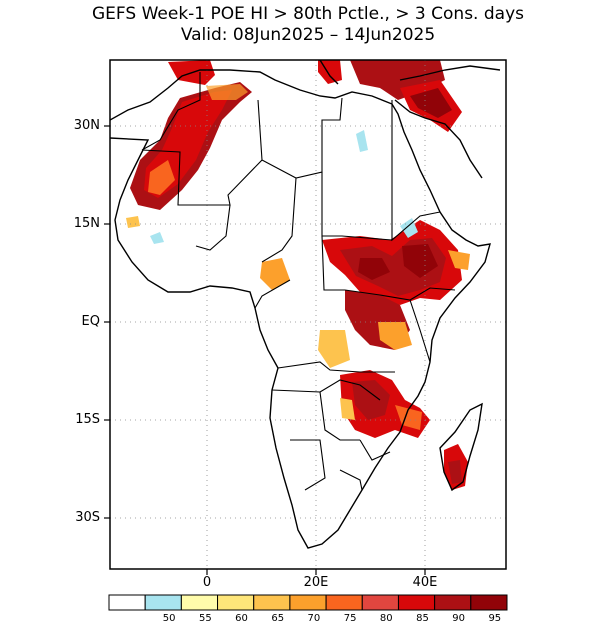 This screenshot has width=616, height=633. Describe the element at coordinates (207, 582) in the screenshot. I see `lon-label-0: 0` at that location.